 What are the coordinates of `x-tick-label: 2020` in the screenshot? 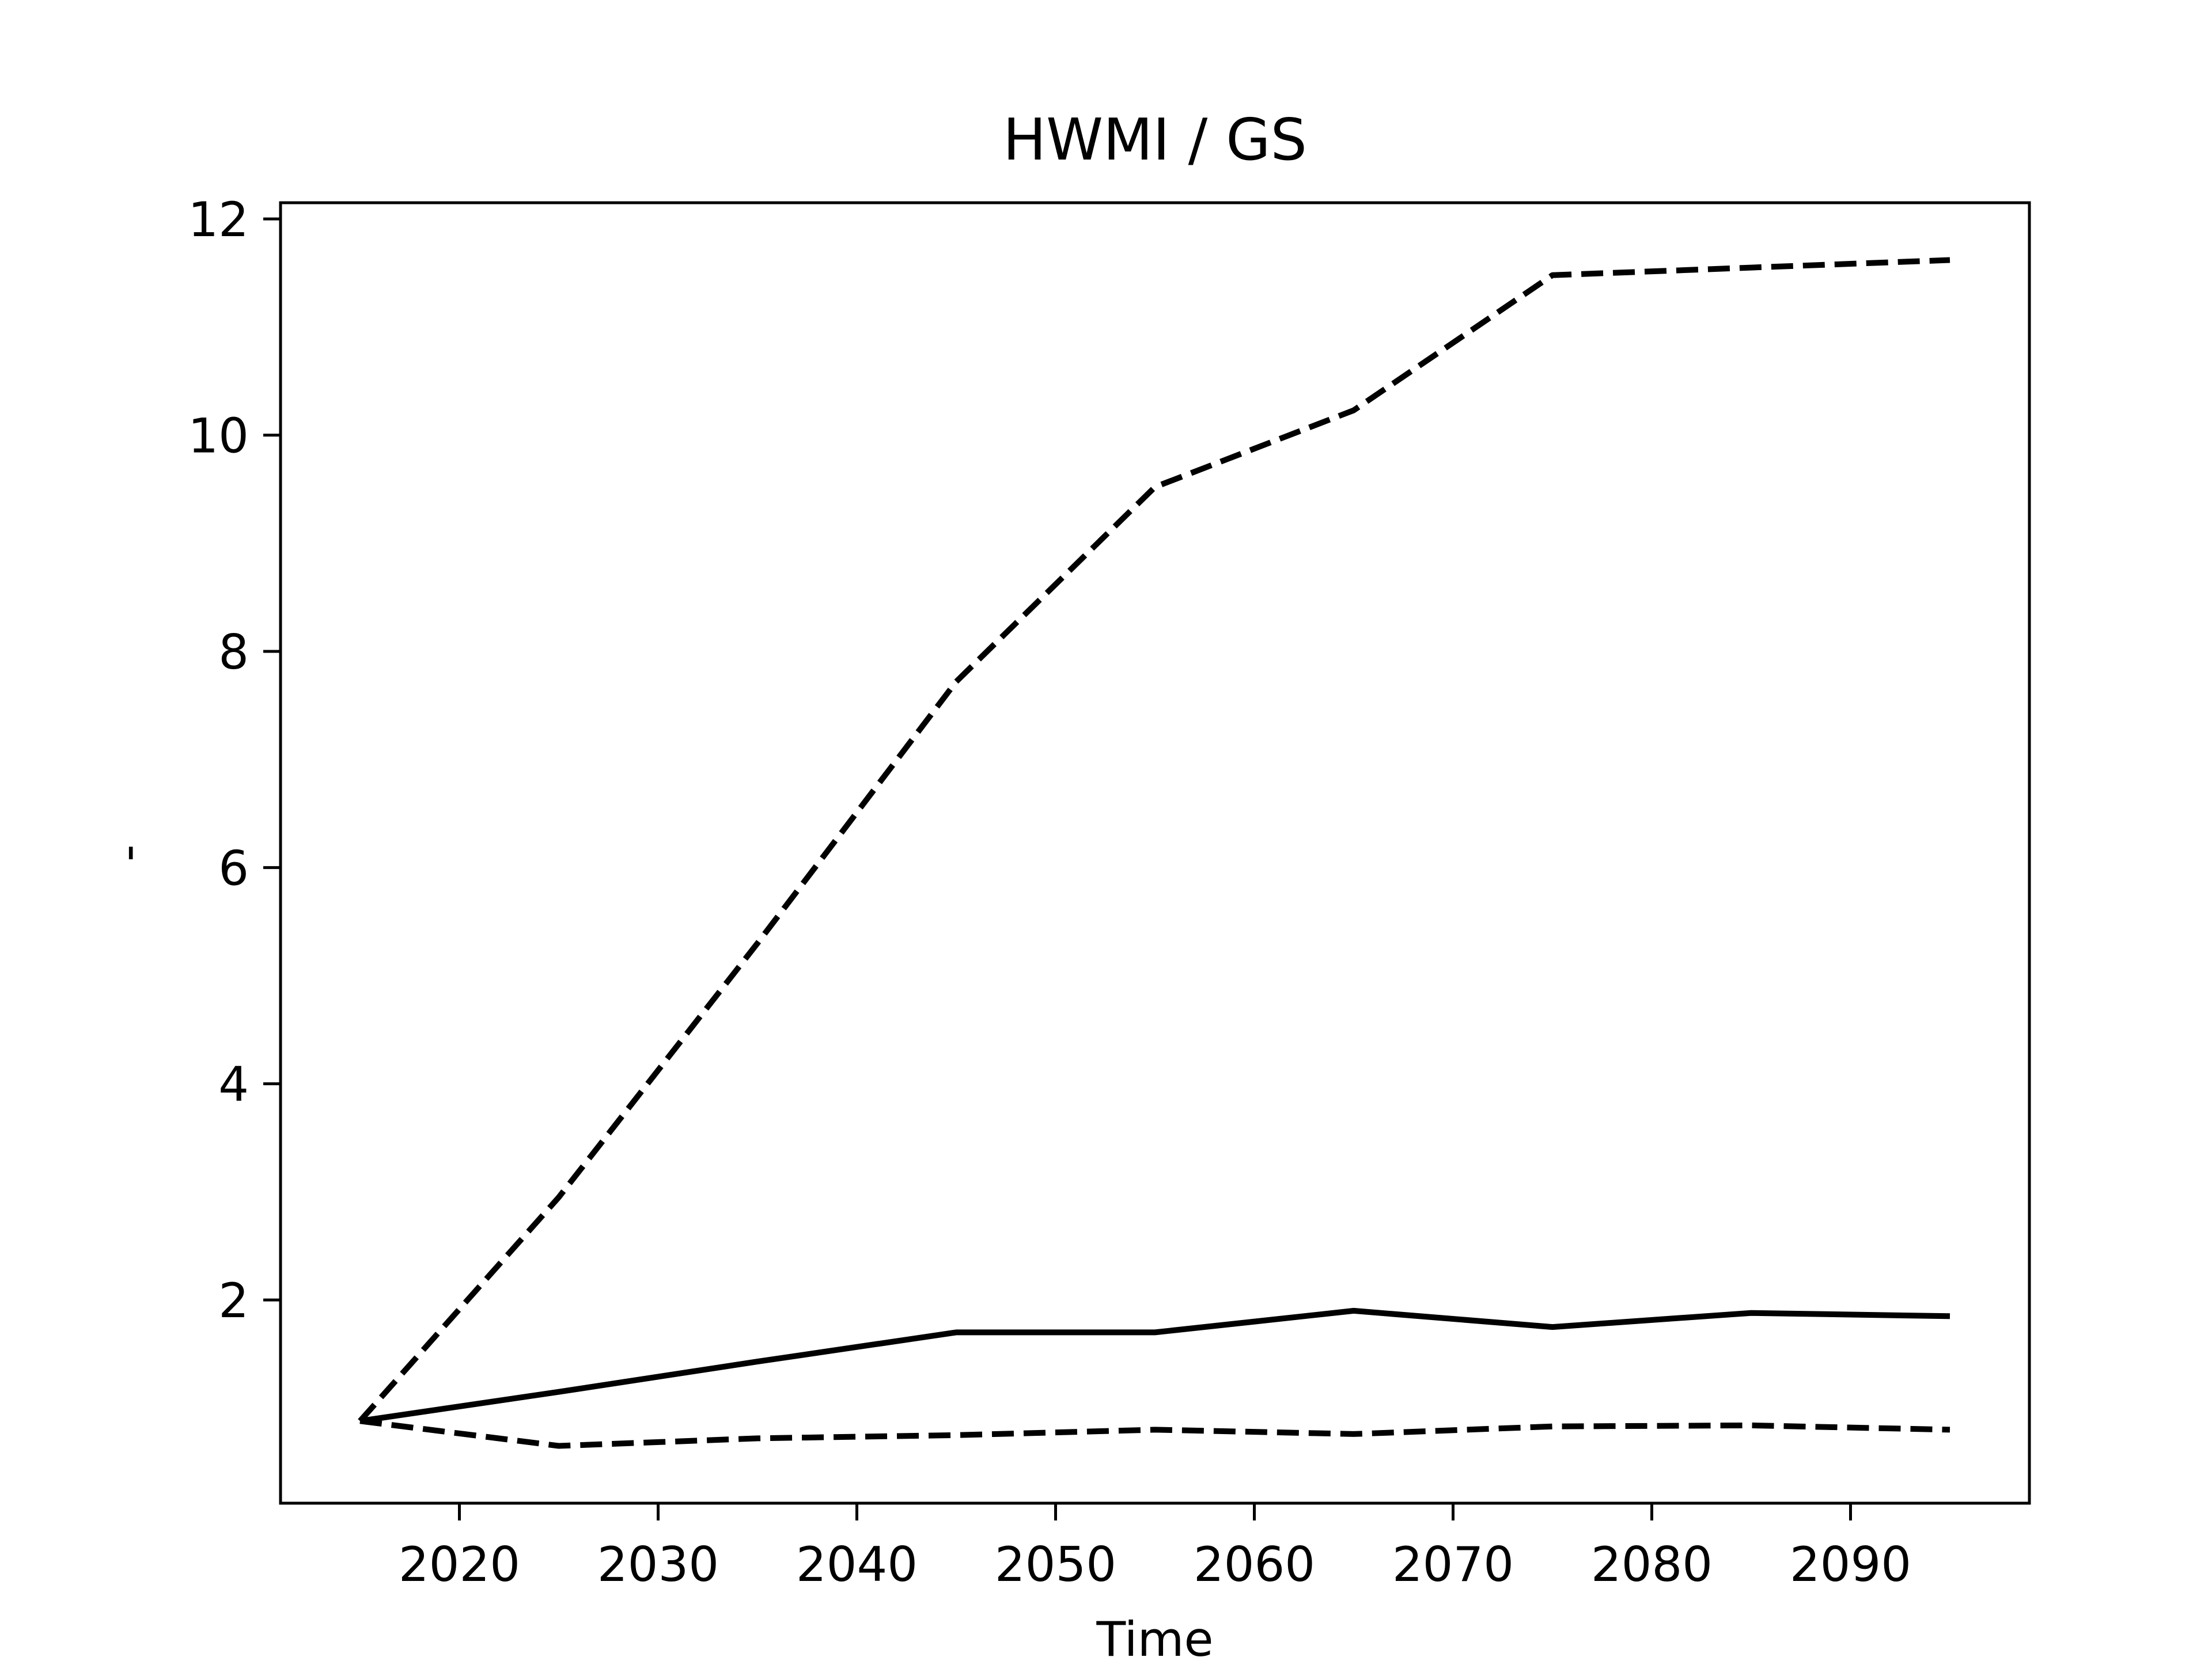 It's located at (459, 1564).